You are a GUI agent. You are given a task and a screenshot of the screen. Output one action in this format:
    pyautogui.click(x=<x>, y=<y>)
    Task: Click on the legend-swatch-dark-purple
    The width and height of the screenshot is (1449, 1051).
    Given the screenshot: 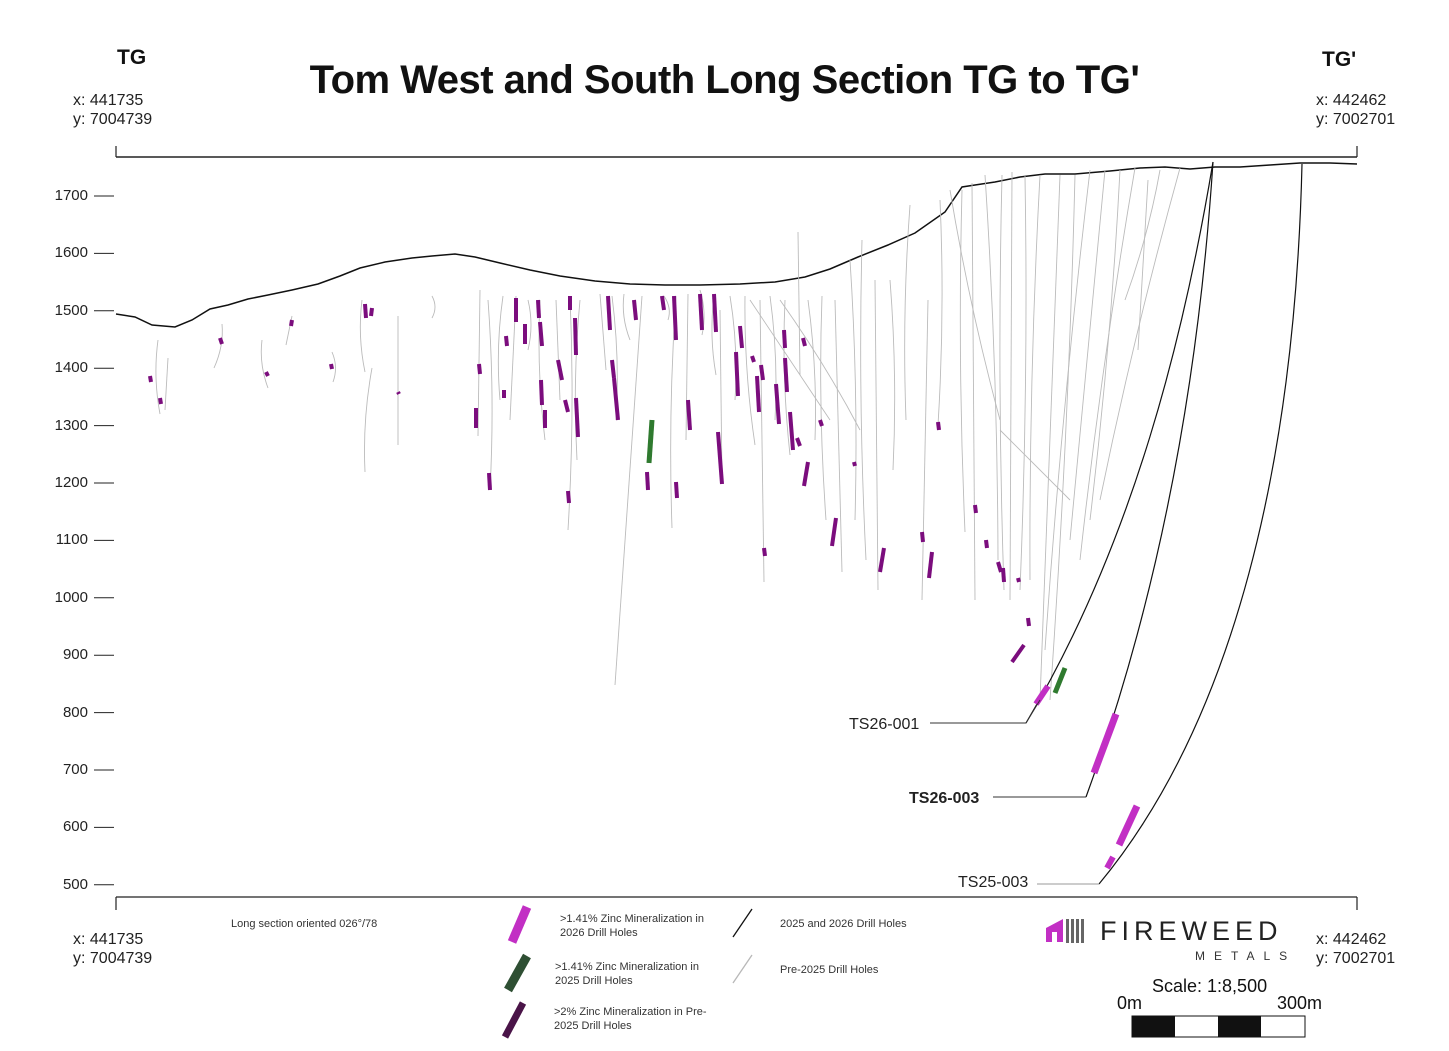 What is the action you would take?
    pyautogui.click(x=514, y=1020)
    